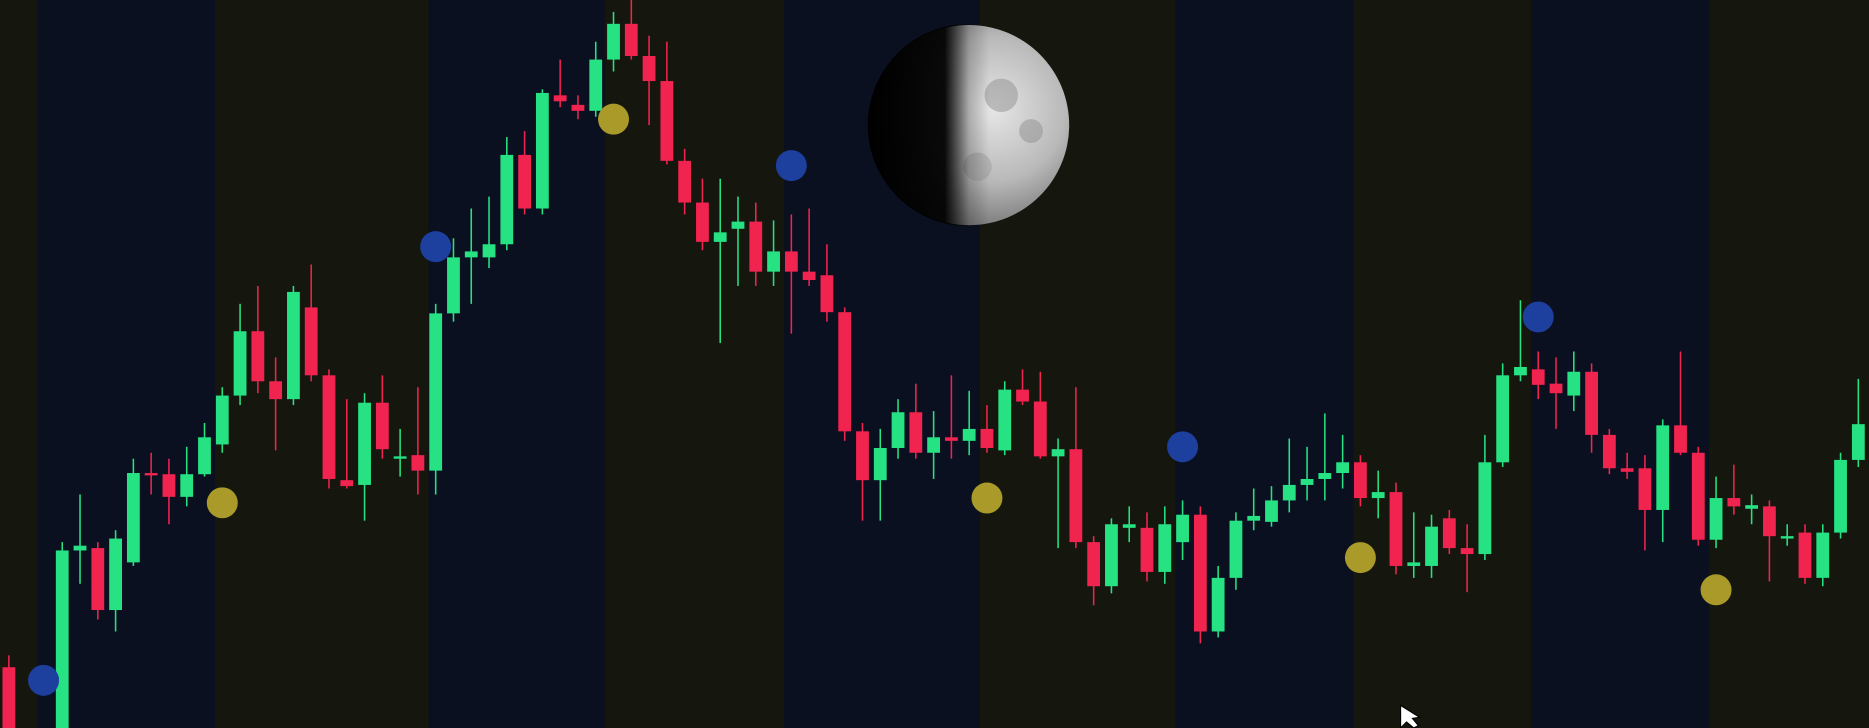  What do you see at coordinates (1410, 716) in the screenshot?
I see `cursor` at bounding box center [1410, 716].